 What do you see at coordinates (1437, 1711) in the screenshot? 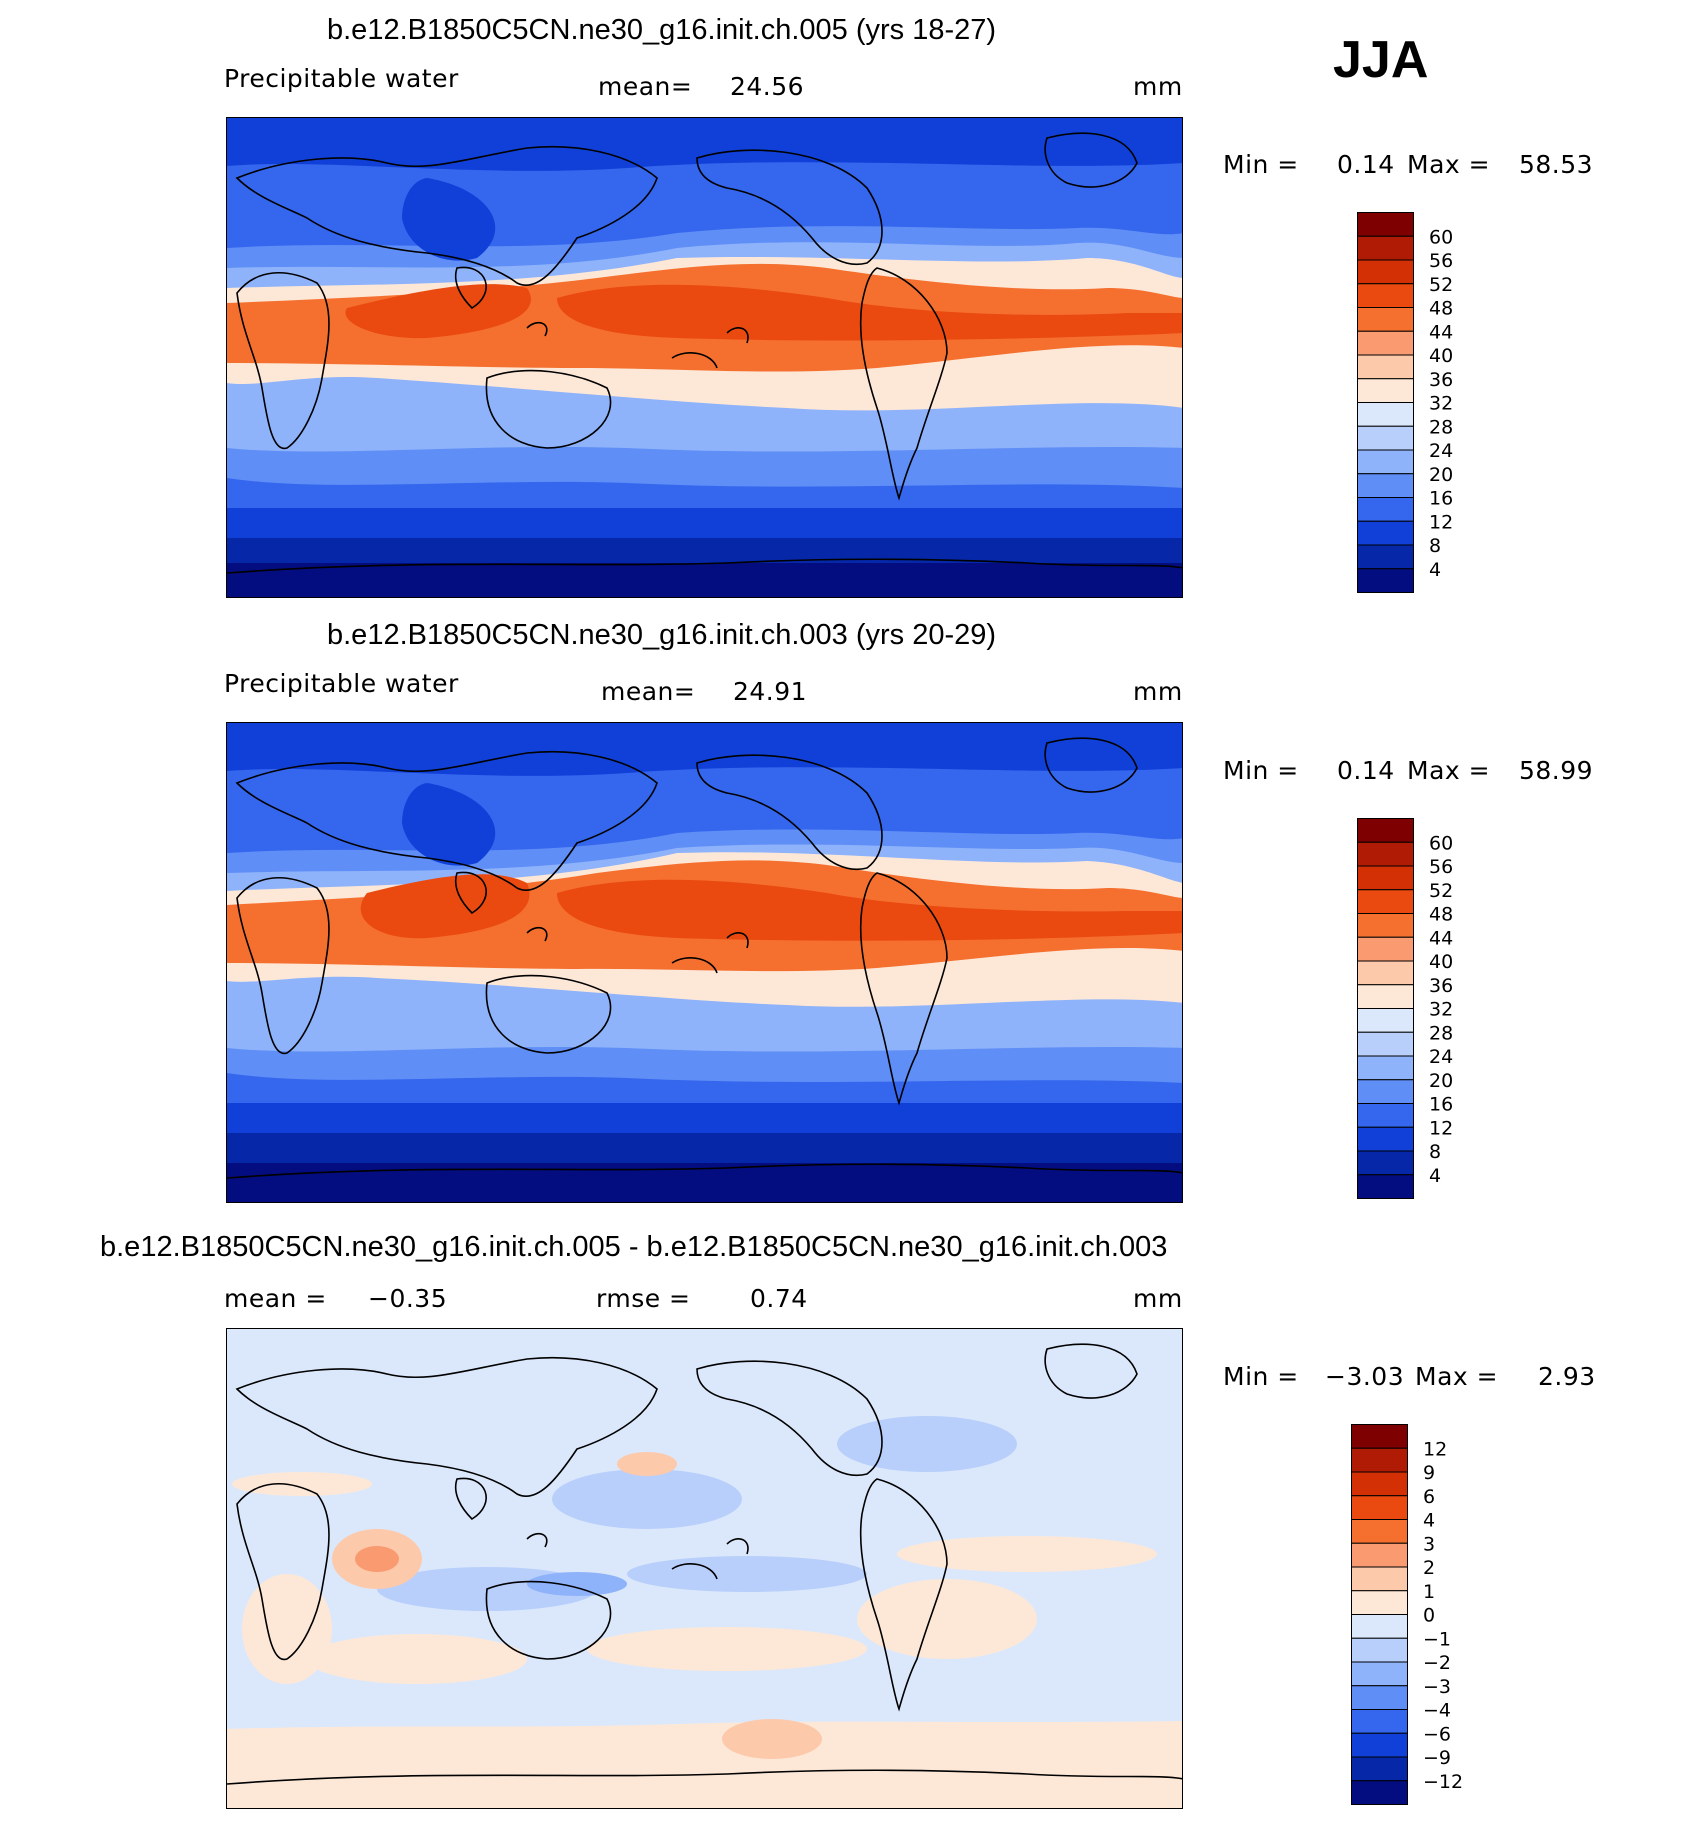
I see `colorbar-tick-label: −4` at bounding box center [1437, 1711].